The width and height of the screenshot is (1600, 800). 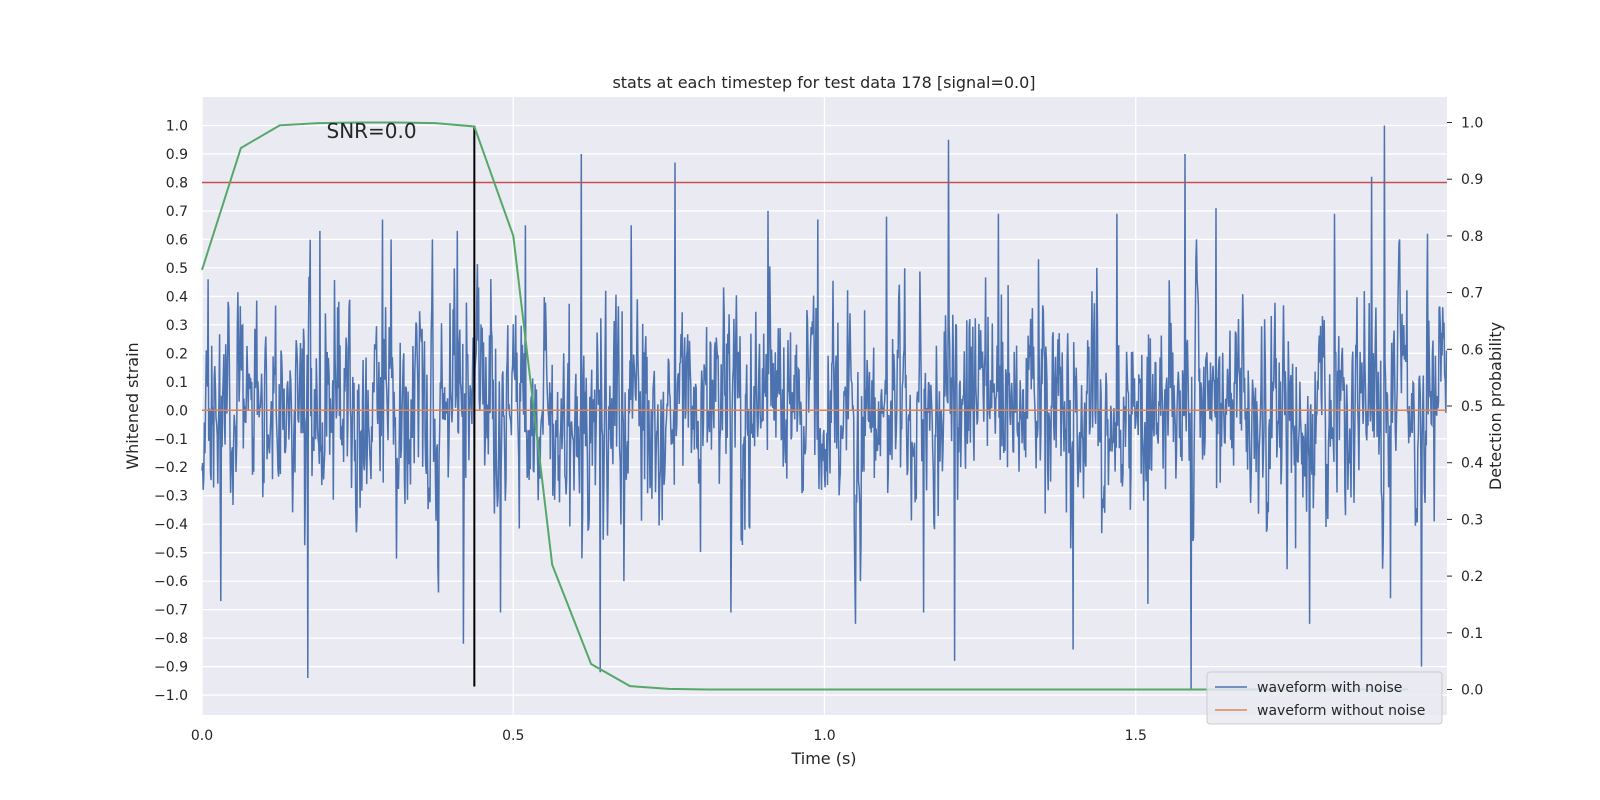 I want to click on legend-label: waveform without noise, so click(x=1341, y=711).